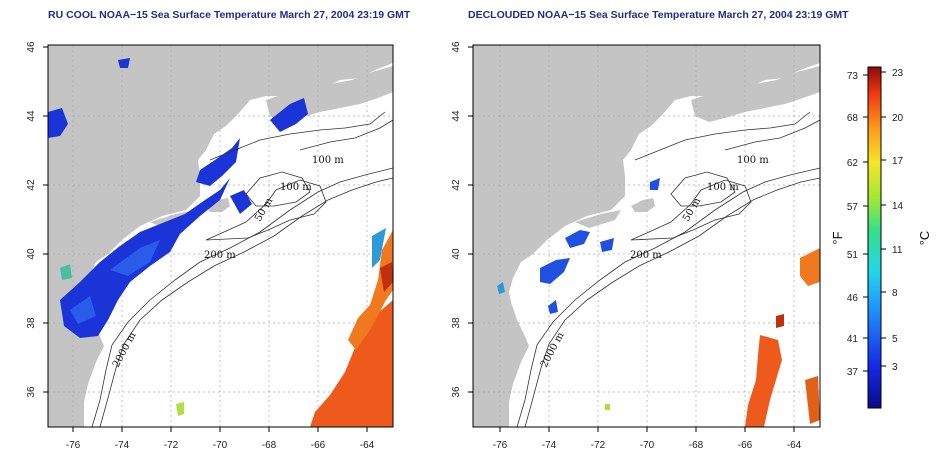  I want to click on colorbar-c-tick: 11, so click(897, 250).